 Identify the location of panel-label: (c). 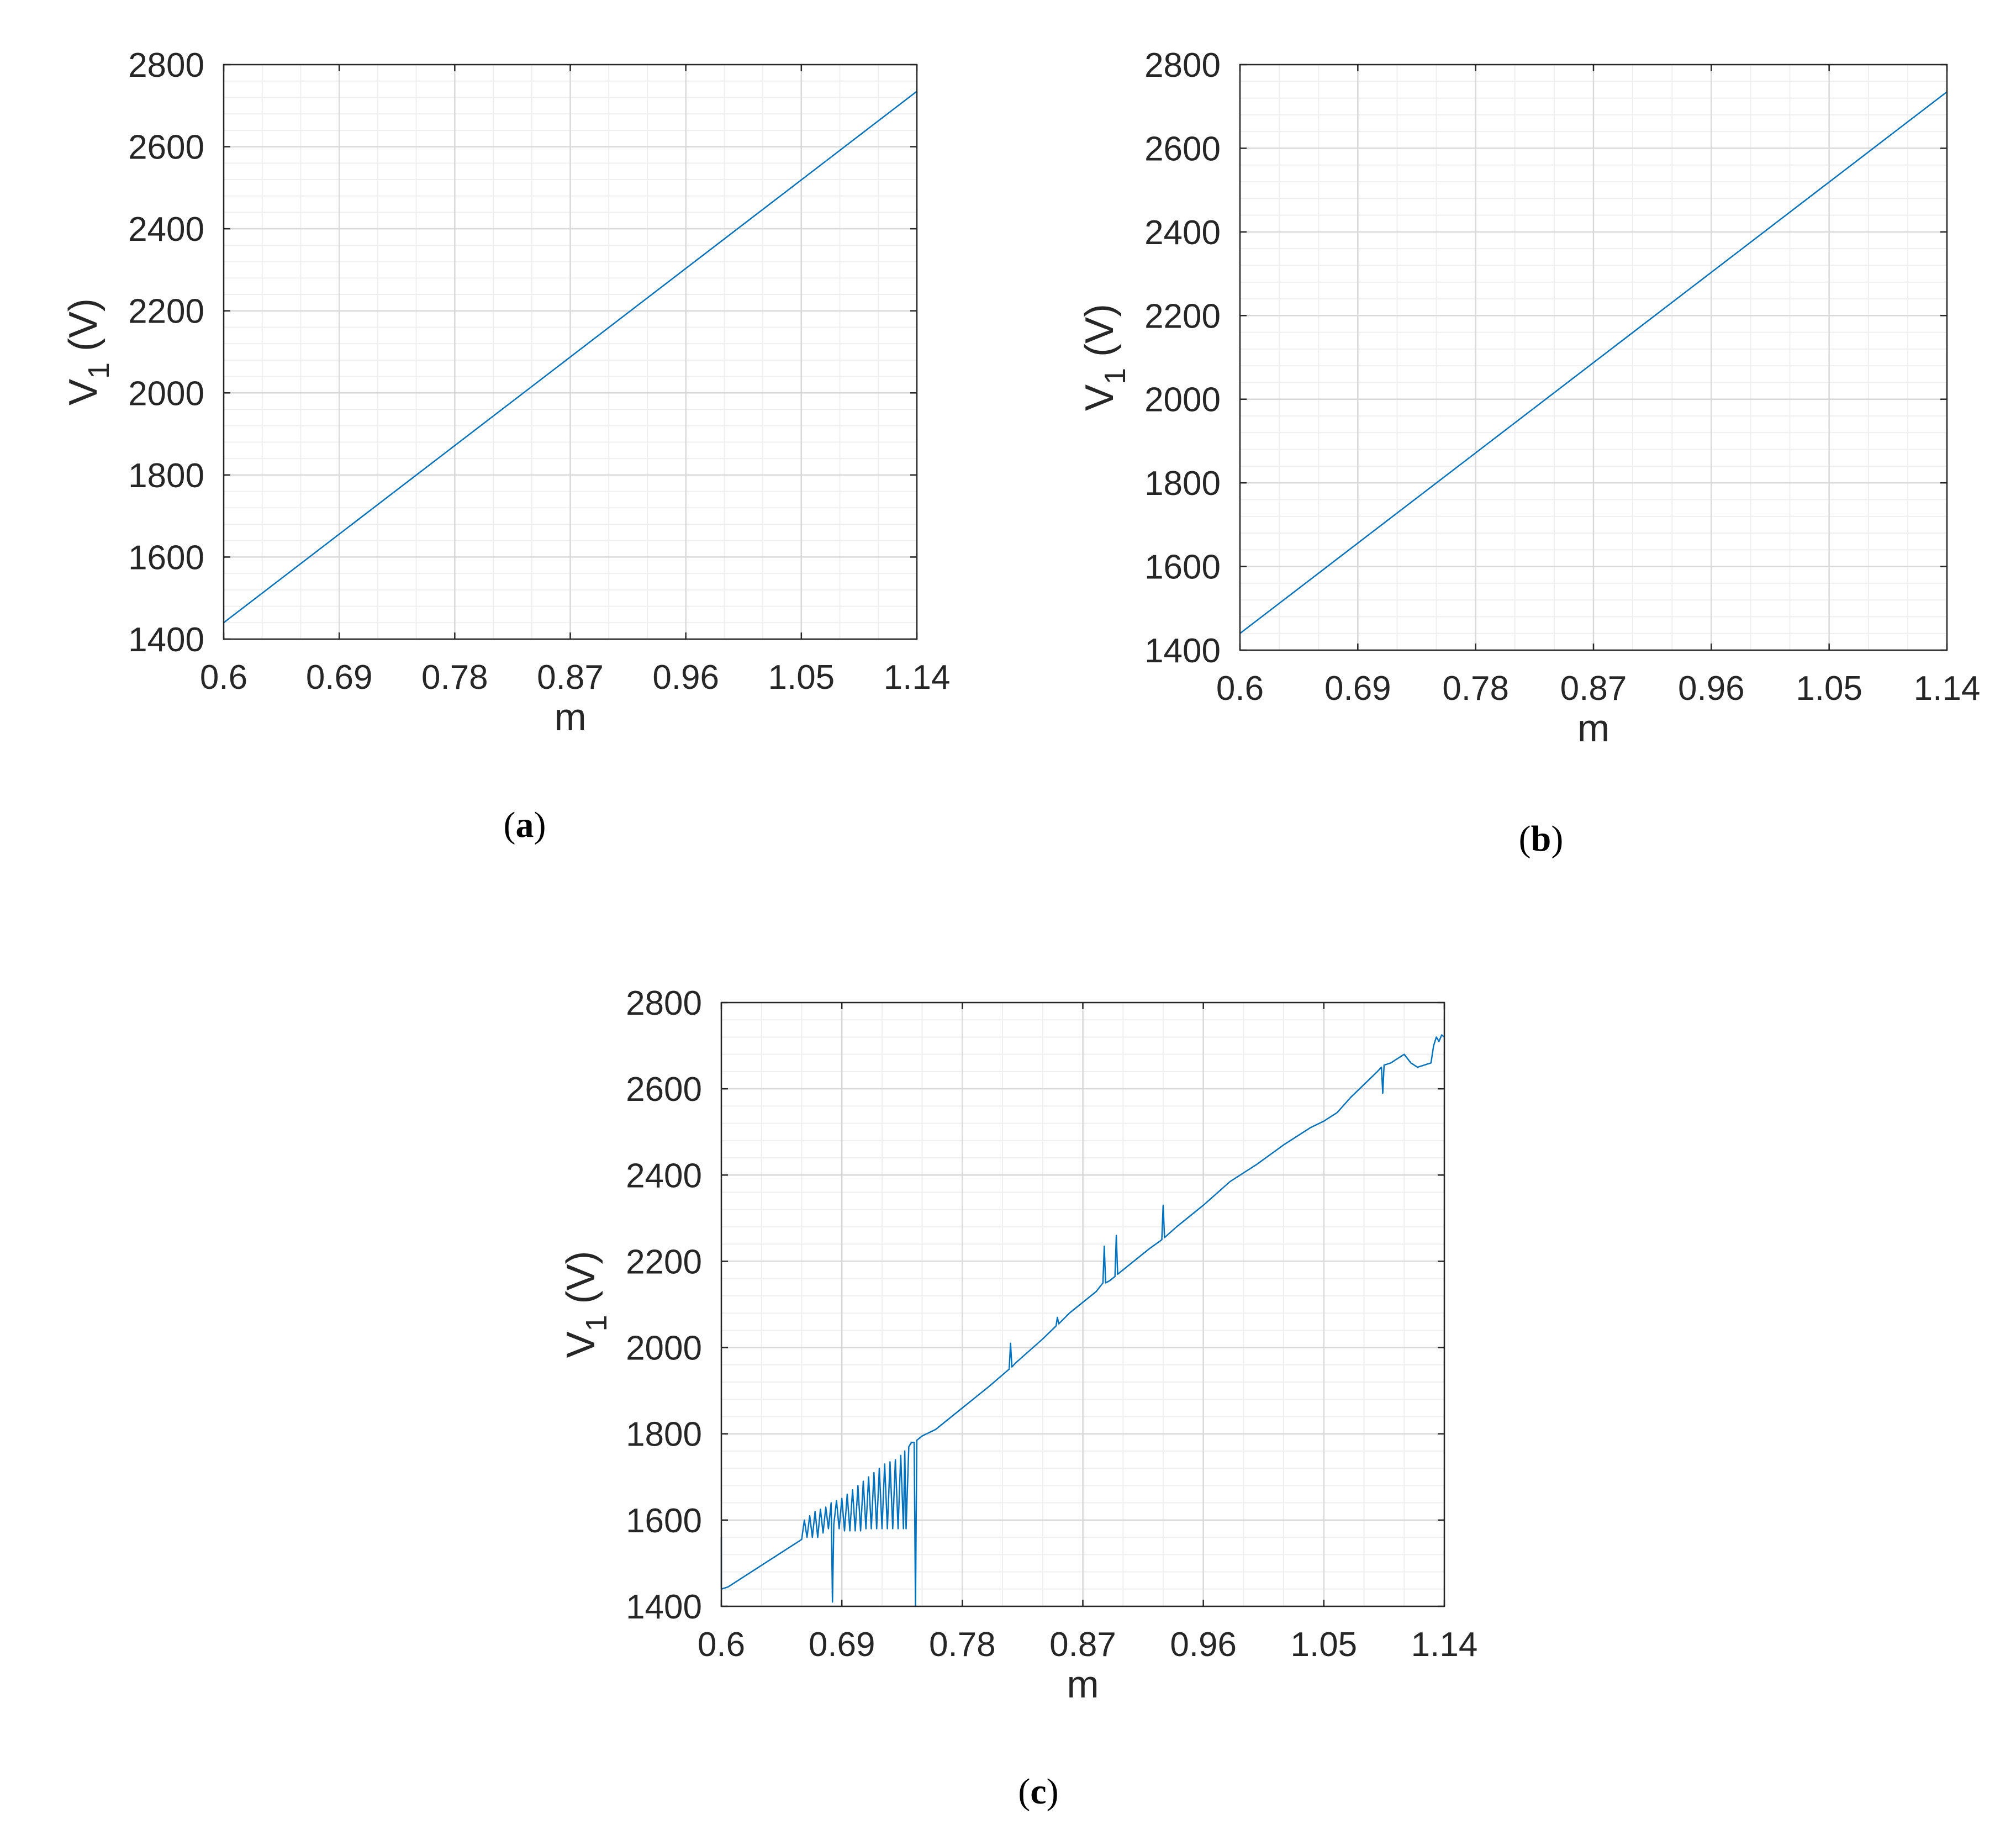
(1038, 1791).